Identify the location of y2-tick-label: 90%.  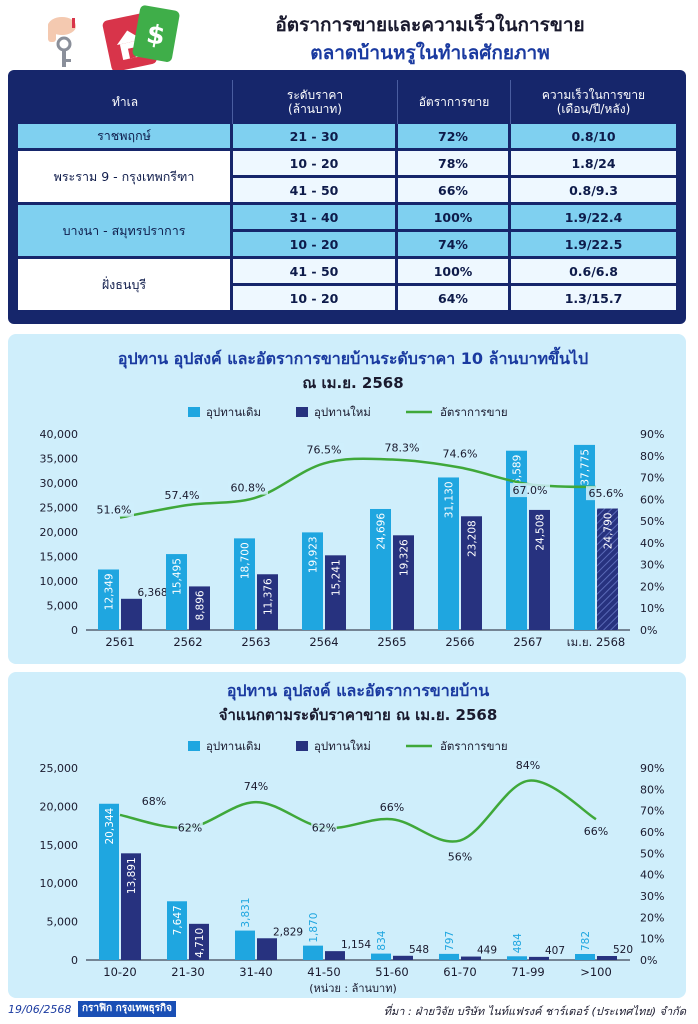
(652, 434).